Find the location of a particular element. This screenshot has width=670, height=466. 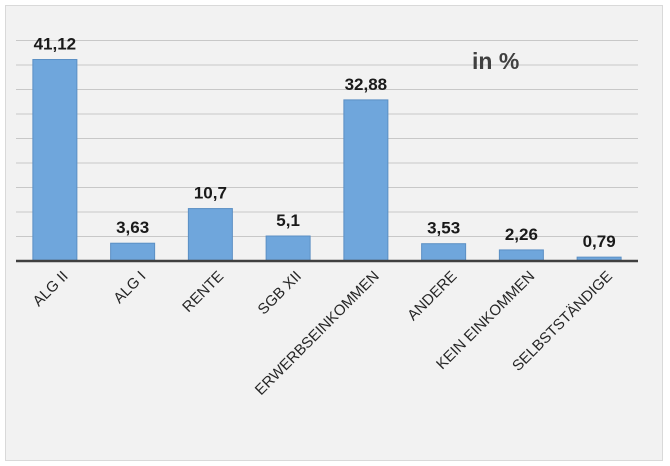

data-label: 41,12 is located at coordinates (55, 44).